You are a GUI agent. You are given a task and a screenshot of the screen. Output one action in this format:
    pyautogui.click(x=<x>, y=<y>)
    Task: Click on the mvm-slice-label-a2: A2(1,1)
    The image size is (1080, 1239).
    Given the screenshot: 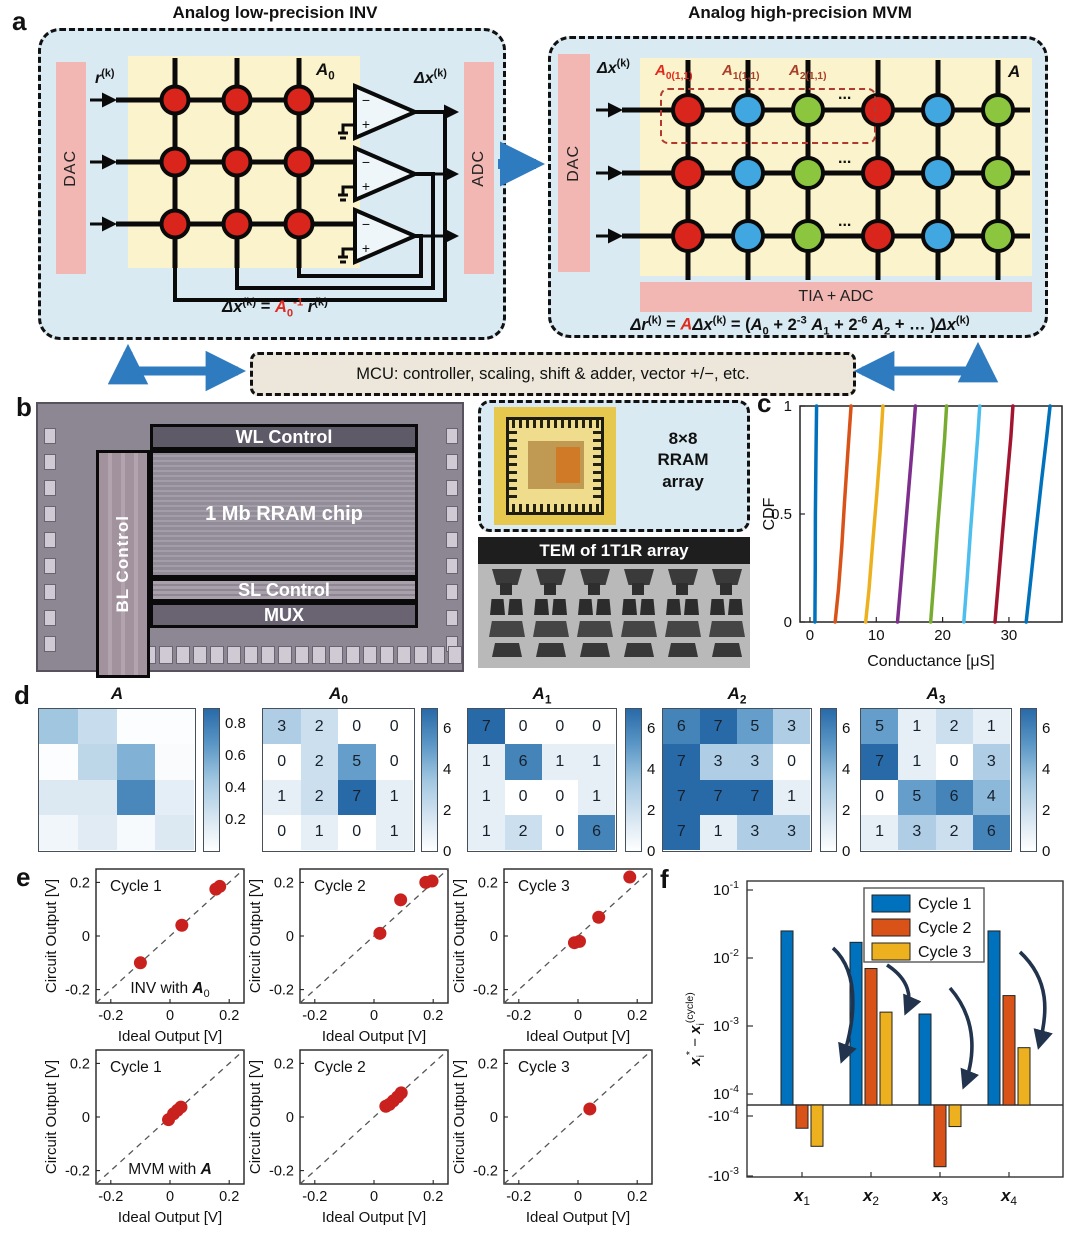 What is the action you would take?
    pyautogui.click(x=808, y=72)
    